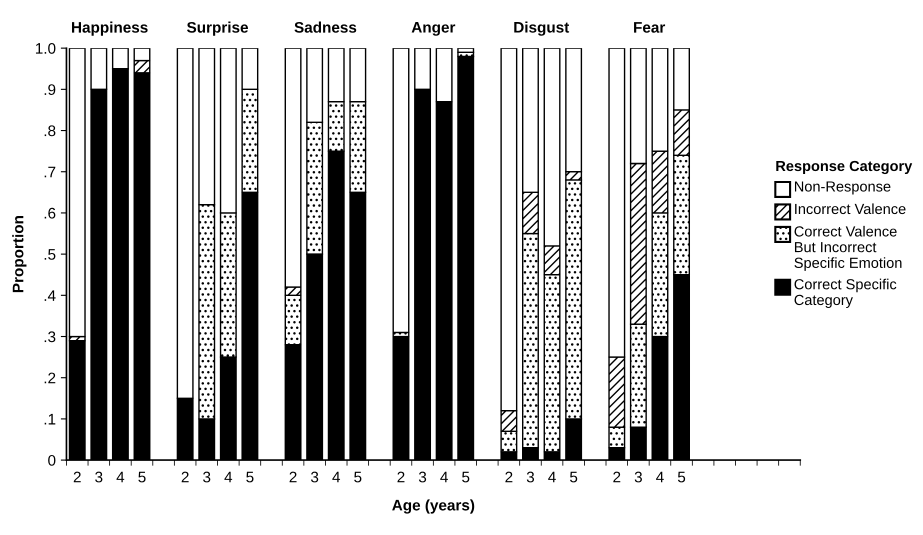  What do you see at coordinates (50, 419) in the screenshot?
I see `y-tick-label: .1` at bounding box center [50, 419].